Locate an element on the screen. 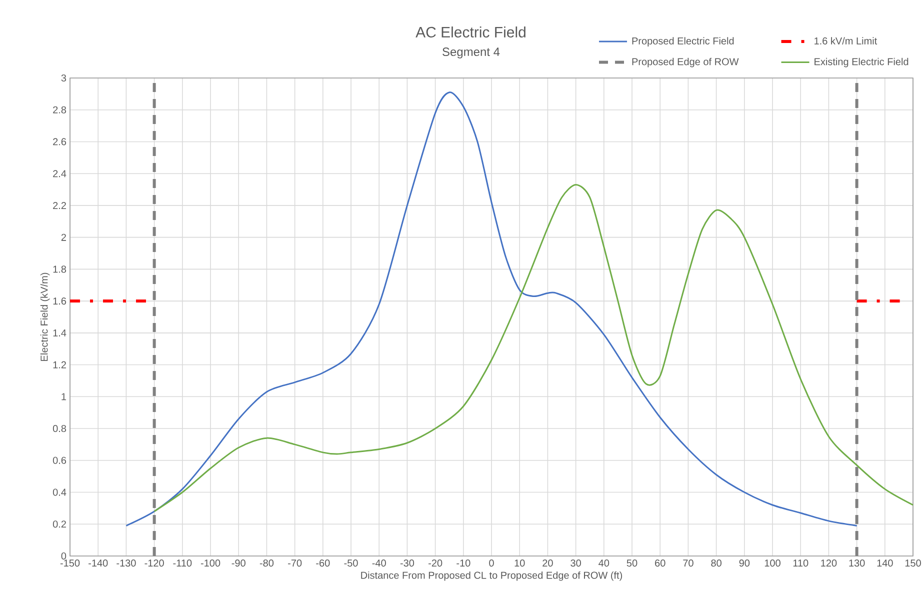 The height and width of the screenshot is (609, 922). y-tick-label: 3 is located at coordinates (63, 78).